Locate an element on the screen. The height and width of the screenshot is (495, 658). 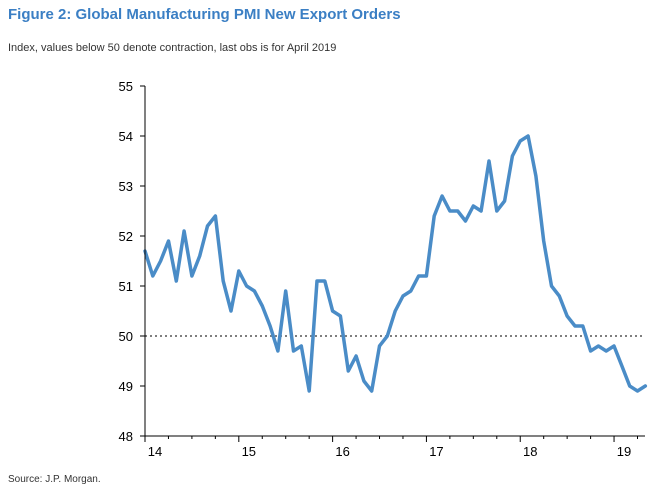
y-tick-label: 49 is located at coordinates (126, 386).